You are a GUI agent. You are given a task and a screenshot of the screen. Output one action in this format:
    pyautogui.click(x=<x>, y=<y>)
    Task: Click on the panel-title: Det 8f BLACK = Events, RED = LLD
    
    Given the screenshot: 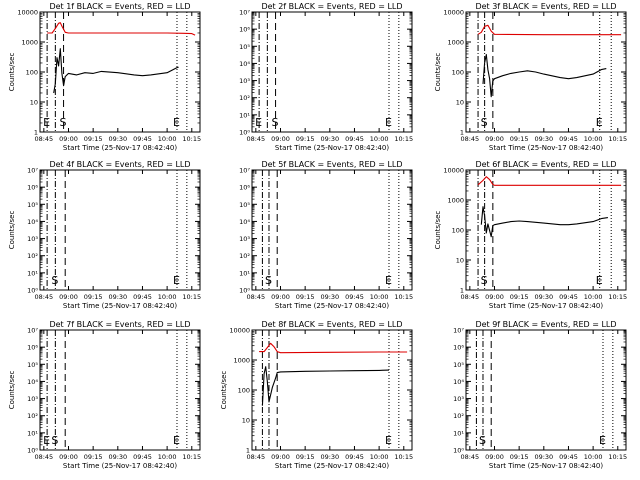 What is the action you would take?
    pyautogui.click(x=331, y=324)
    